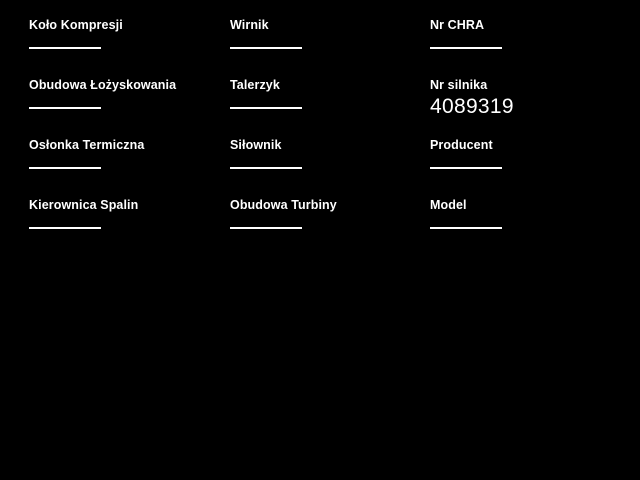 This screenshot has width=640, height=480. I want to click on field-label: Siłownik, so click(256, 145).